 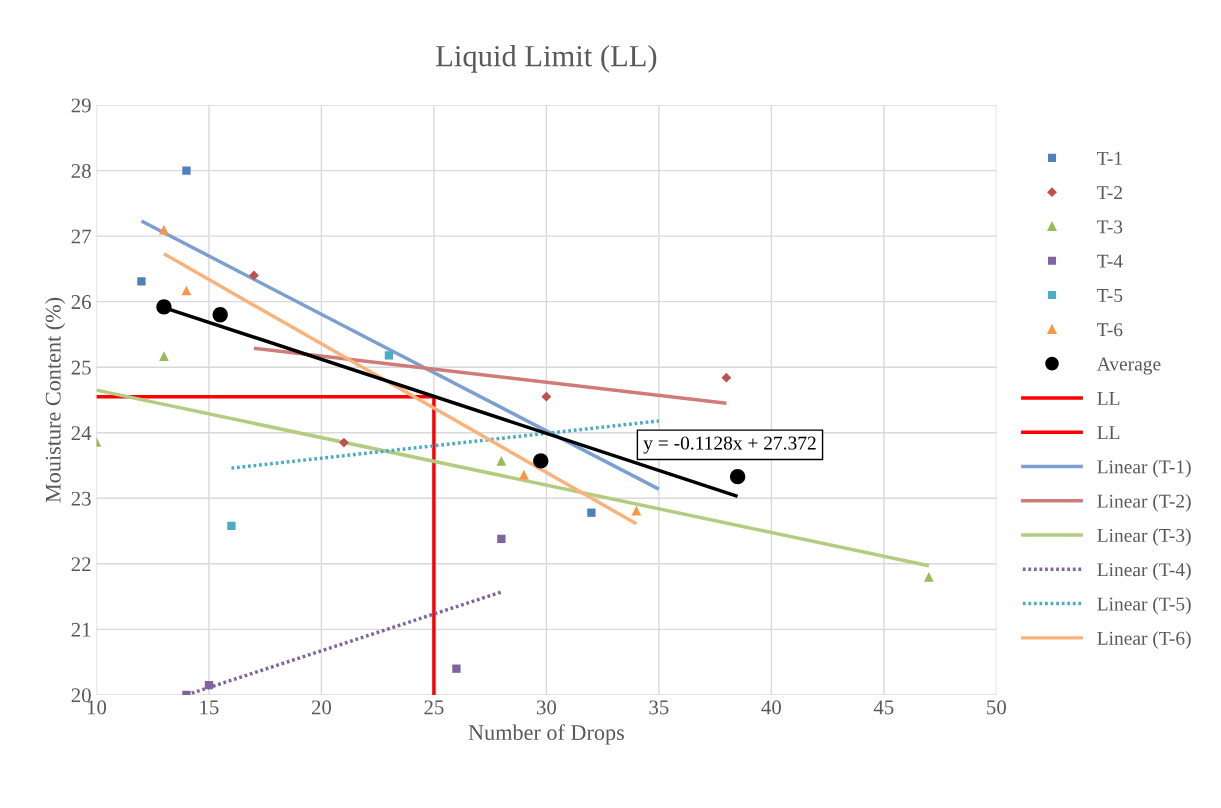 What do you see at coordinates (883, 707) in the screenshot?
I see `x-tick-label: 45` at bounding box center [883, 707].